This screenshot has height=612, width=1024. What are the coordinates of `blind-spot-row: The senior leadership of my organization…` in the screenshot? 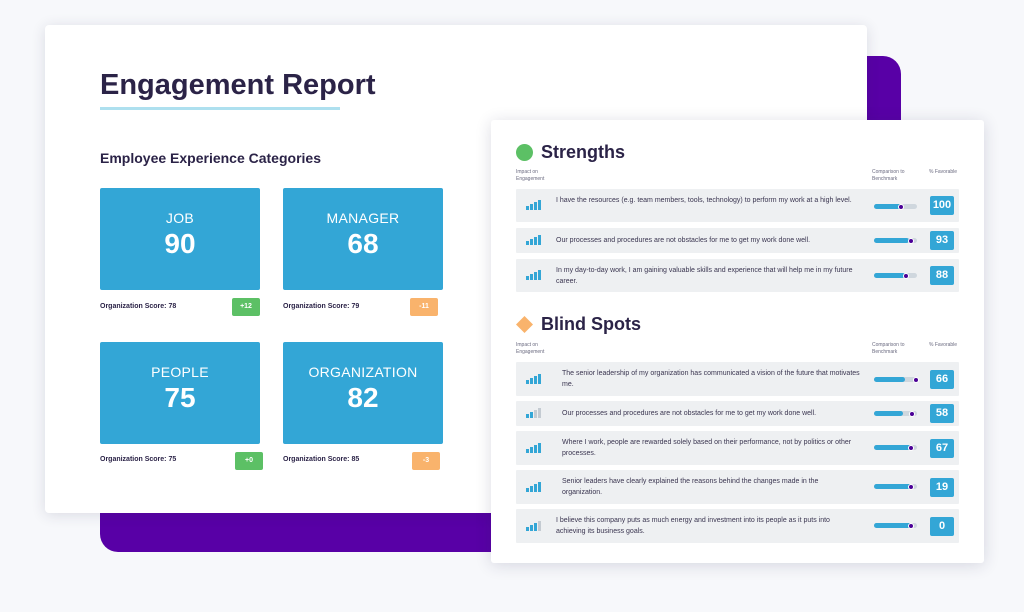 It's located at (737, 379).